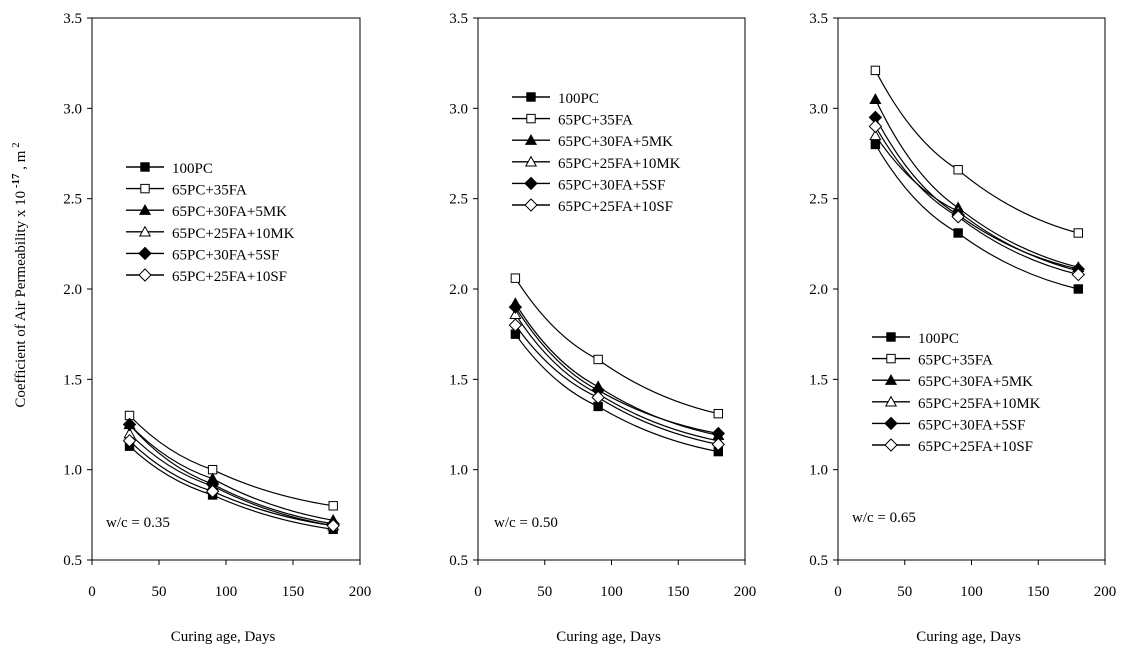  Describe the element at coordinates (884, 518) in the screenshot. I see `wc-annotation: w/c = 0.65` at that location.